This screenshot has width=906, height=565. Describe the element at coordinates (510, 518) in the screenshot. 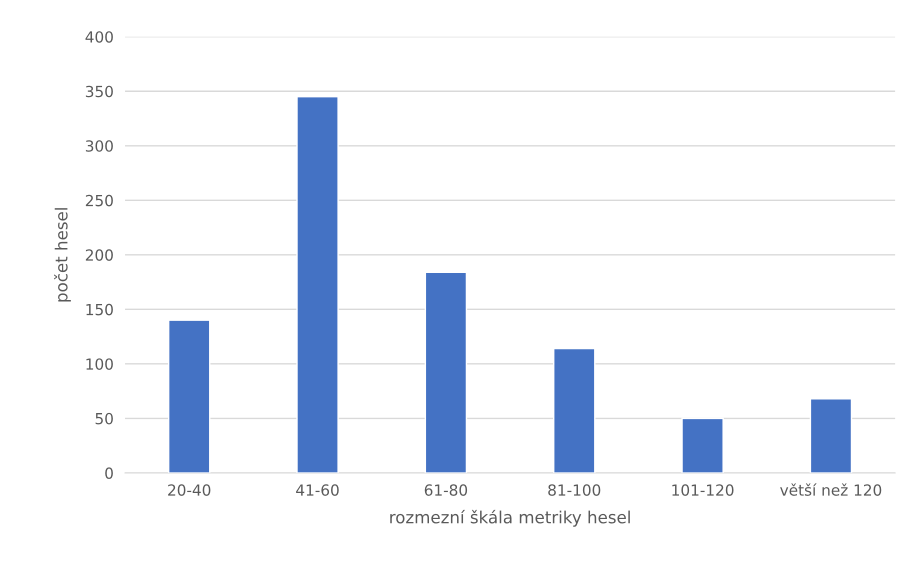

I see `x-axis-title: rozmezní škála metriky hesel` at that location.